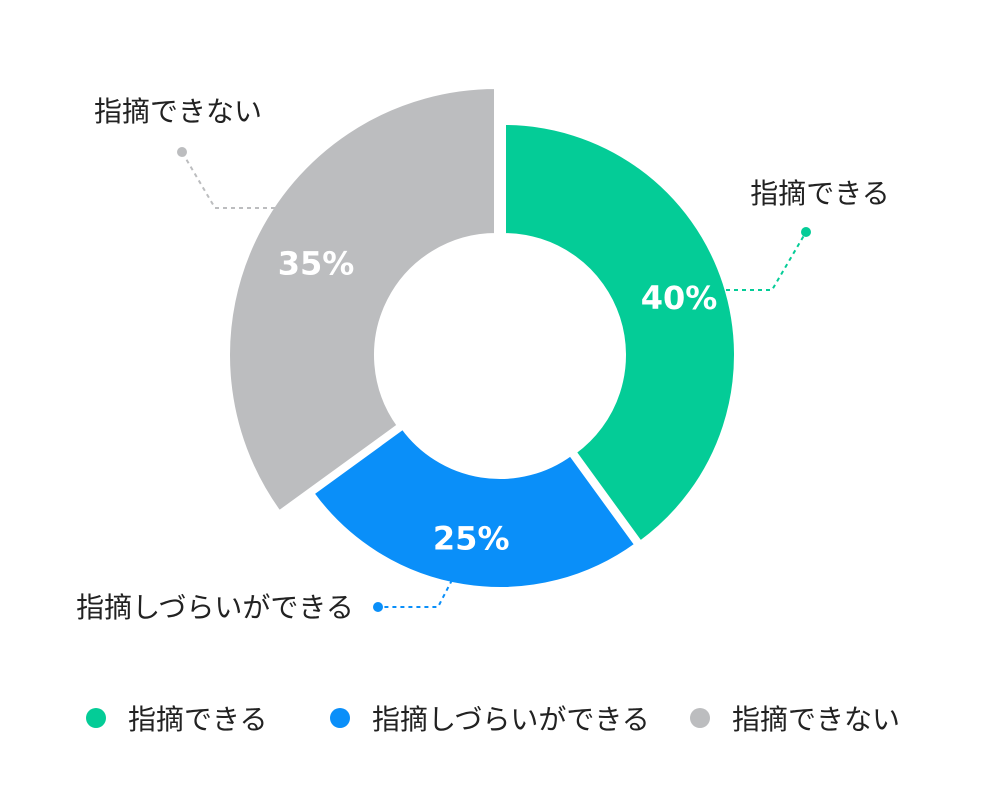 The height and width of the screenshot is (800, 1000). What do you see at coordinates (362, 300) in the screenshot?
I see `donut-slice-cannot-point-out` at bounding box center [362, 300].